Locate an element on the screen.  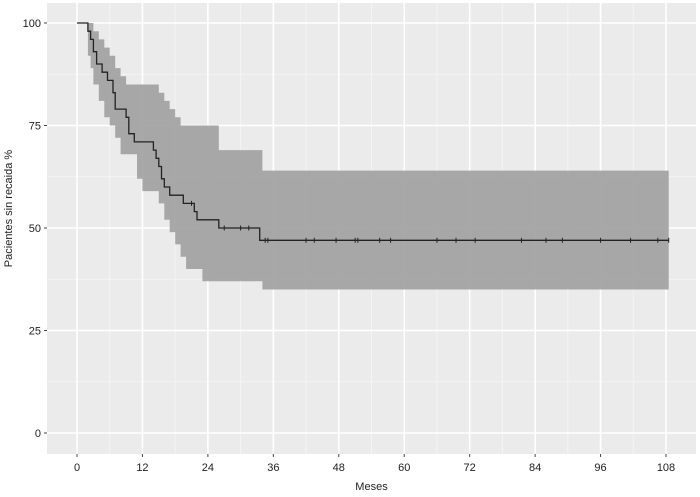
x-tick-label: 24 is located at coordinates (208, 468).